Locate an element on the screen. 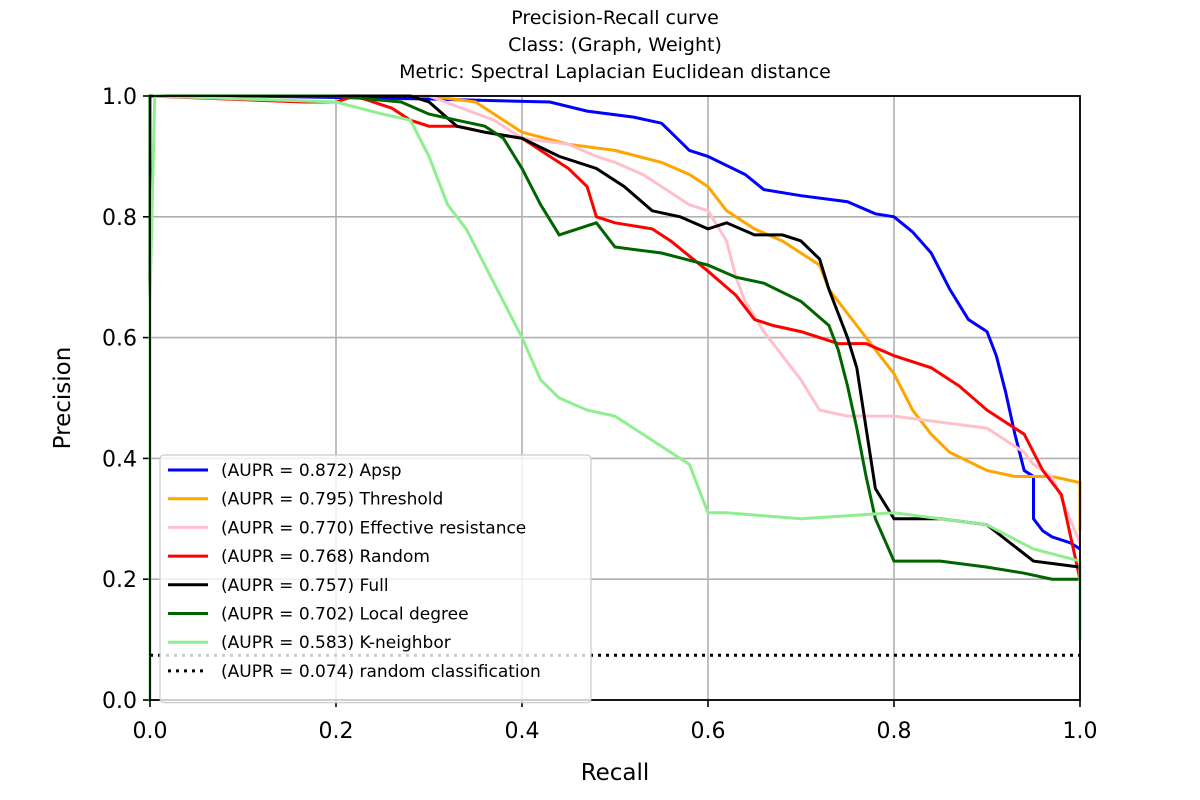  x-tick-label: 0.8 is located at coordinates (894, 731).